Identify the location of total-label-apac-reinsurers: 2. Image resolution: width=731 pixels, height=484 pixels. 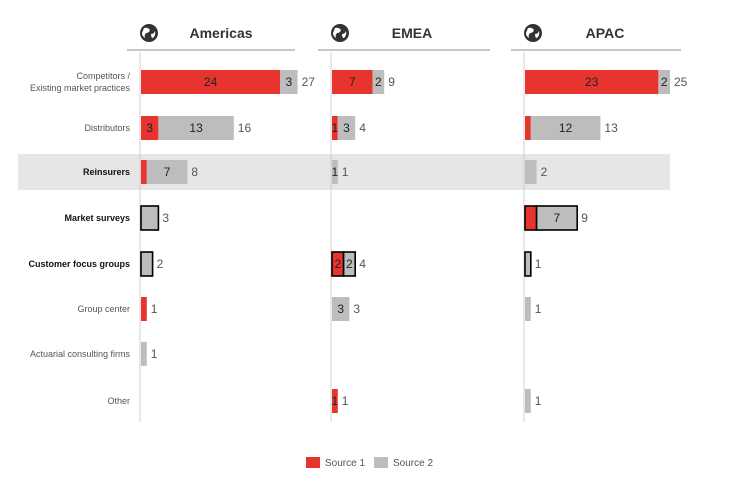
(544, 172).